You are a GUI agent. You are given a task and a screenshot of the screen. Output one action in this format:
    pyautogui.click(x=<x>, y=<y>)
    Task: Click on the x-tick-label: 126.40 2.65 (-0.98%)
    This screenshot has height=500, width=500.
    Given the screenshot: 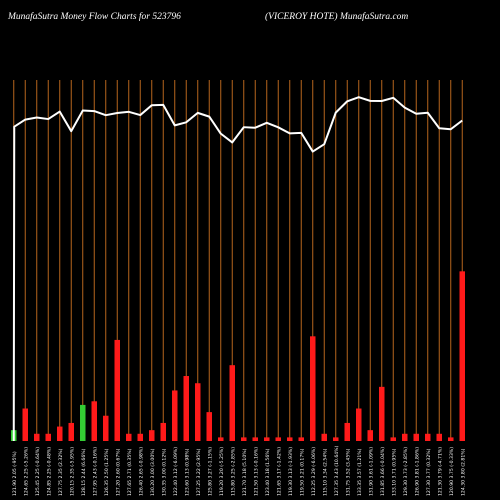 What is the action you would take?
    pyautogui.click(x=141, y=471)
    